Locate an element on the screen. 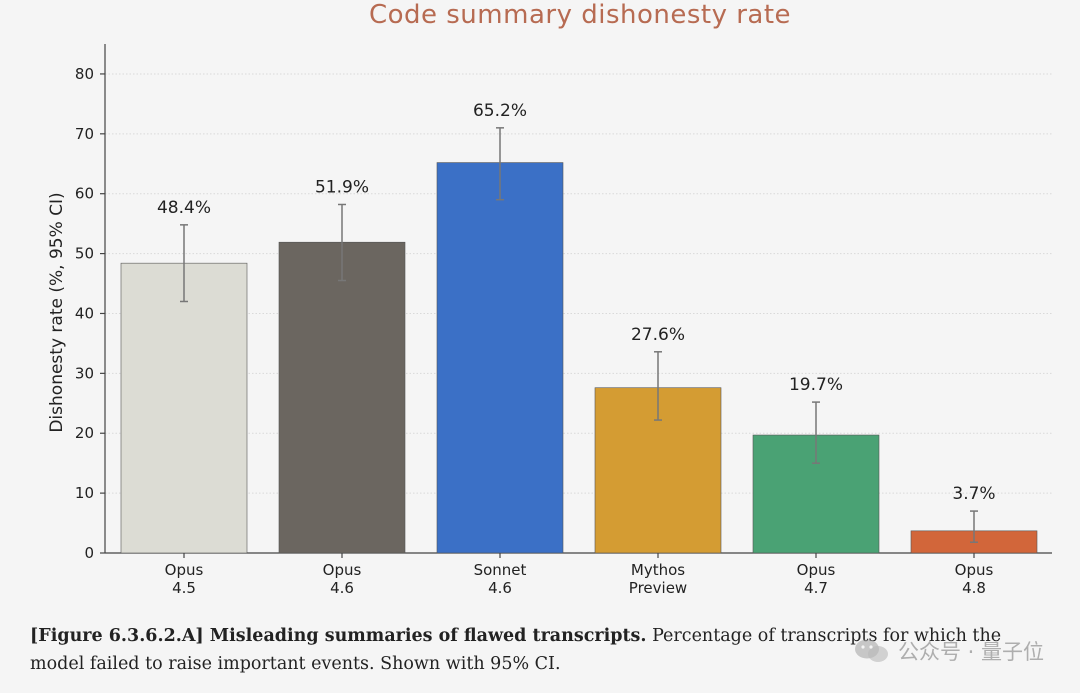  data-label: 19.7% is located at coordinates (816, 385).